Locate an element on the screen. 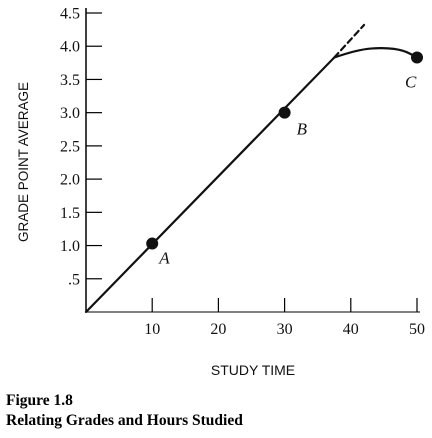 The height and width of the screenshot is (438, 432). x-tick-label: 50 is located at coordinates (417, 329).